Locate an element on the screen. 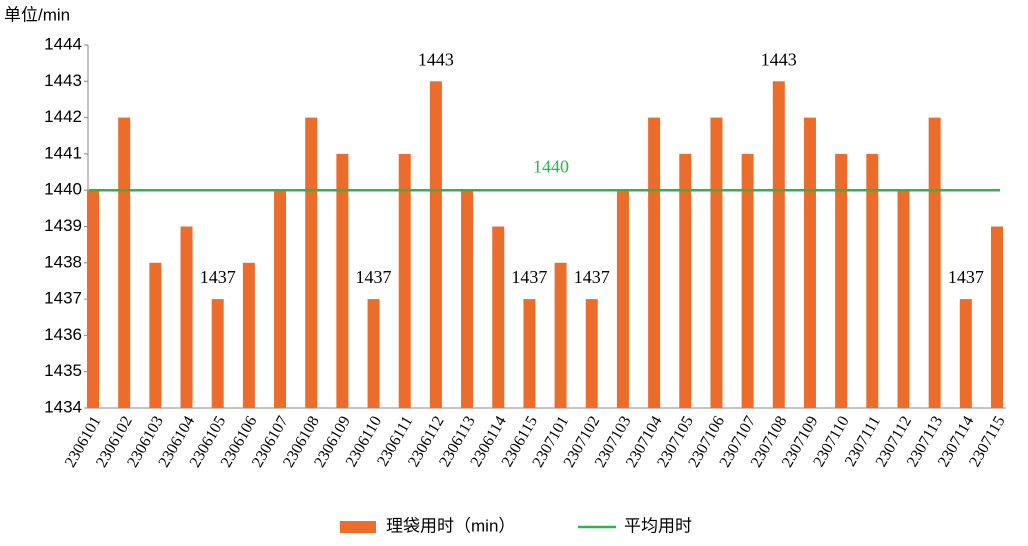 The height and width of the screenshot is (546, 1028). y-tick-label: 1442 is located at coordinates (63, 116).